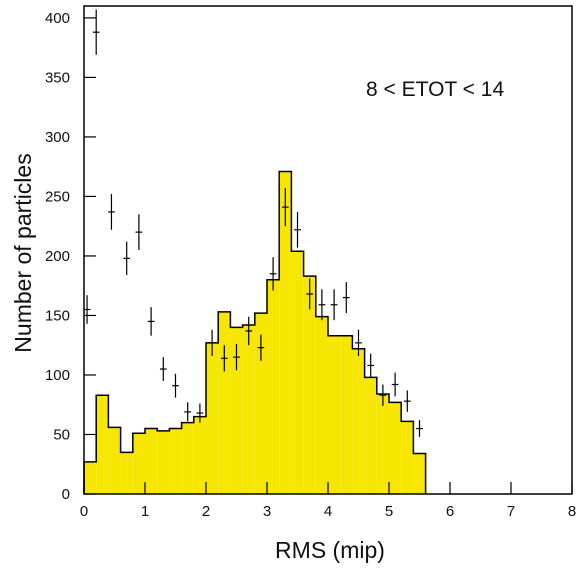 Image resolution: width=578 pixels, height=569 pixels. What do you see at coordinates (57, 137) in the screenshot?
I see `y-tick-label-6: 300` at bounding box center [57, 137].